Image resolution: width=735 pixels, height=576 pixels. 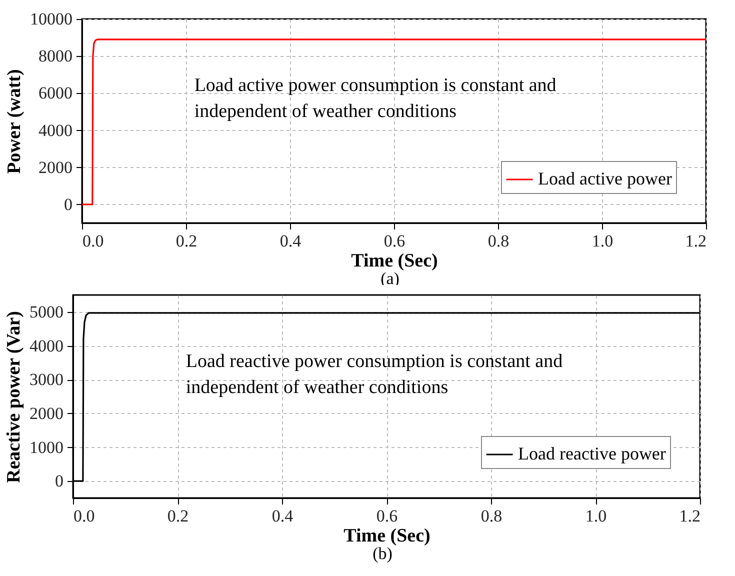 What do you see at coordinates (47, 312) in the screenshot?
I see `y-tick-label: 5000` at bounding box center [47, 312].